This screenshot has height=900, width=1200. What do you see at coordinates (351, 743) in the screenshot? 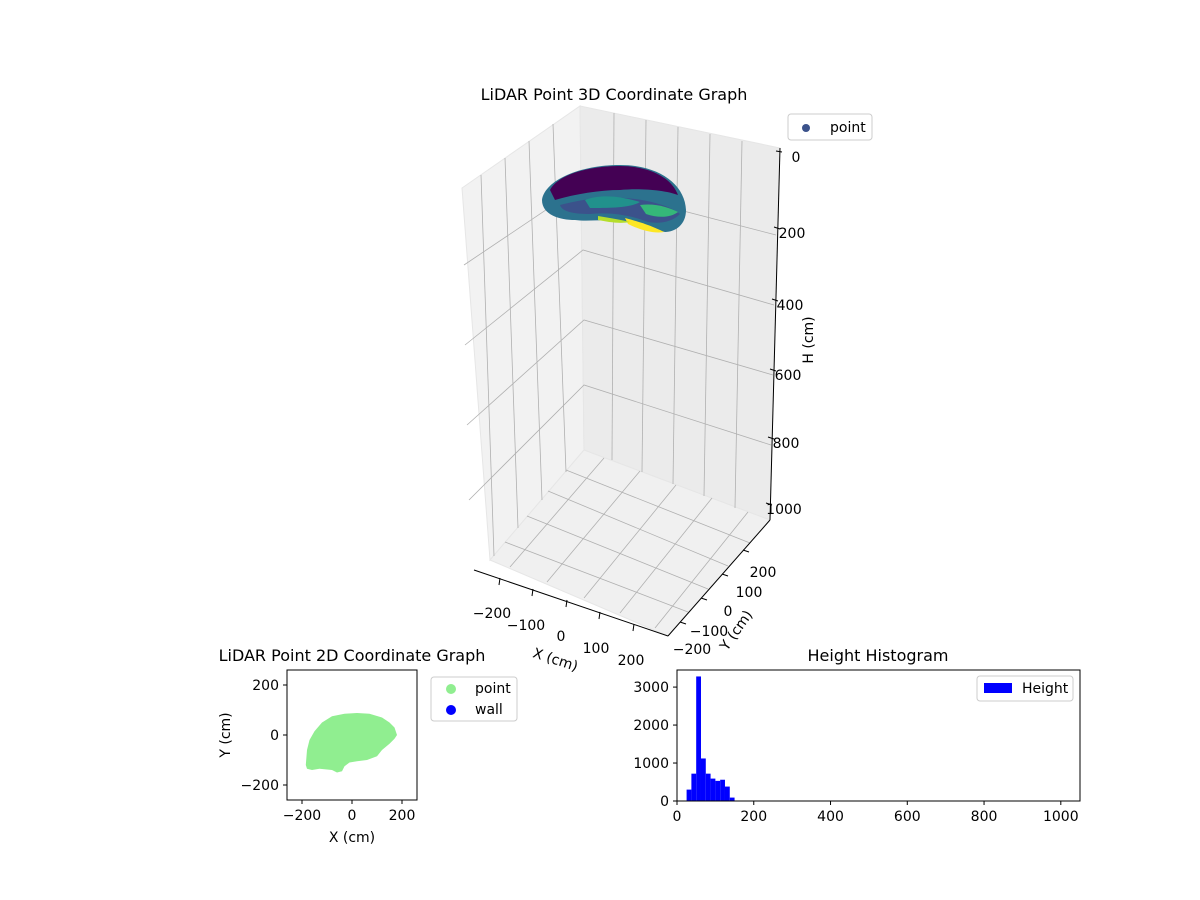
I see `point-cloud-2d` at bounding box center [351, 743].